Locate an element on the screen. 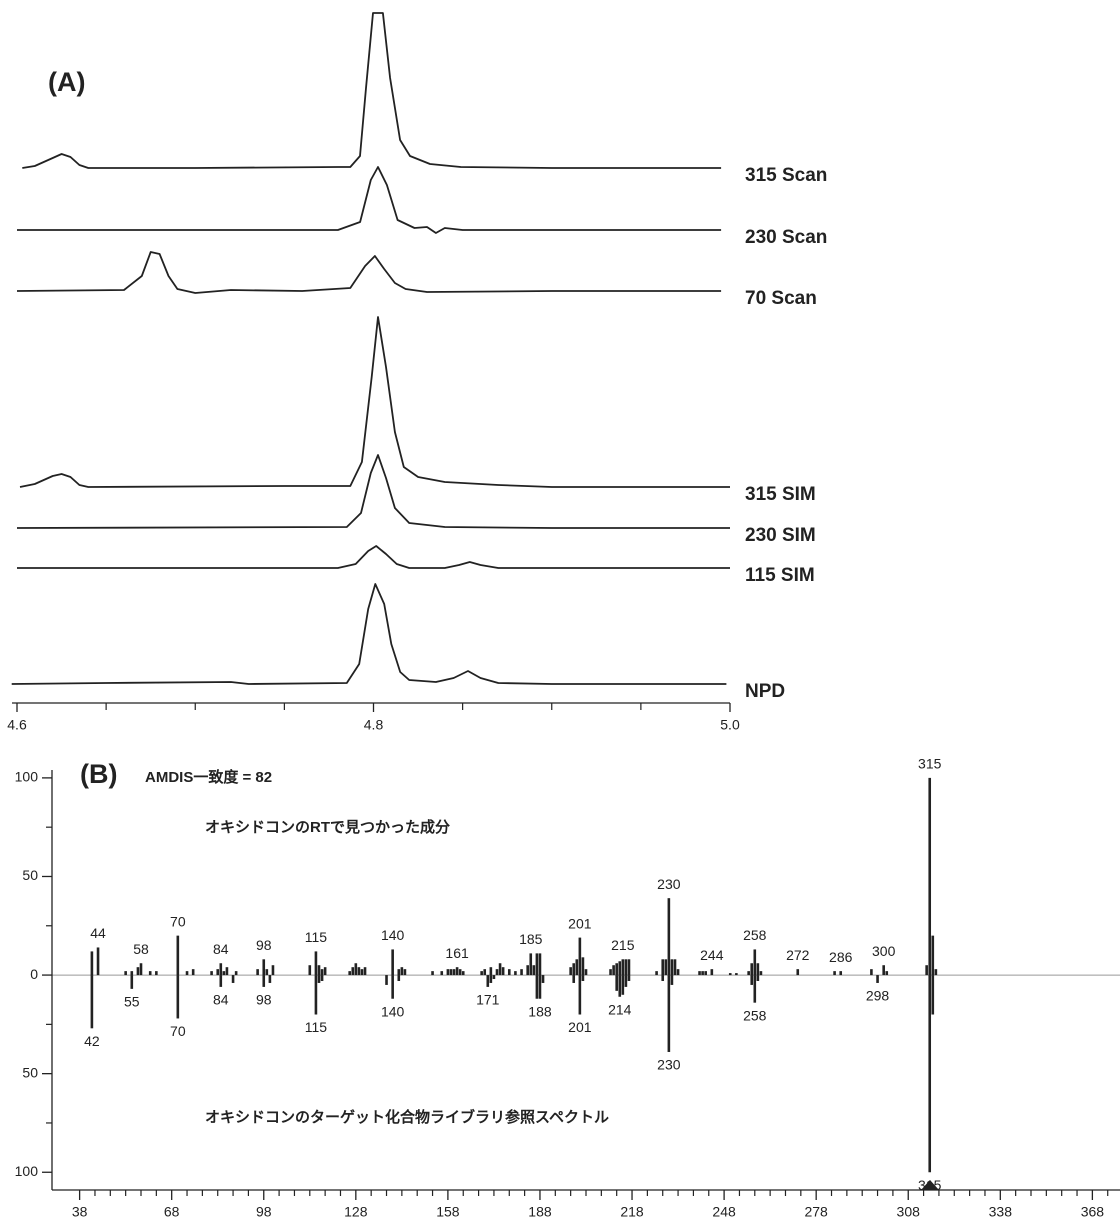 The image size is (1120, 1229). peak-label: 201 is located at coordinates (580, 923).